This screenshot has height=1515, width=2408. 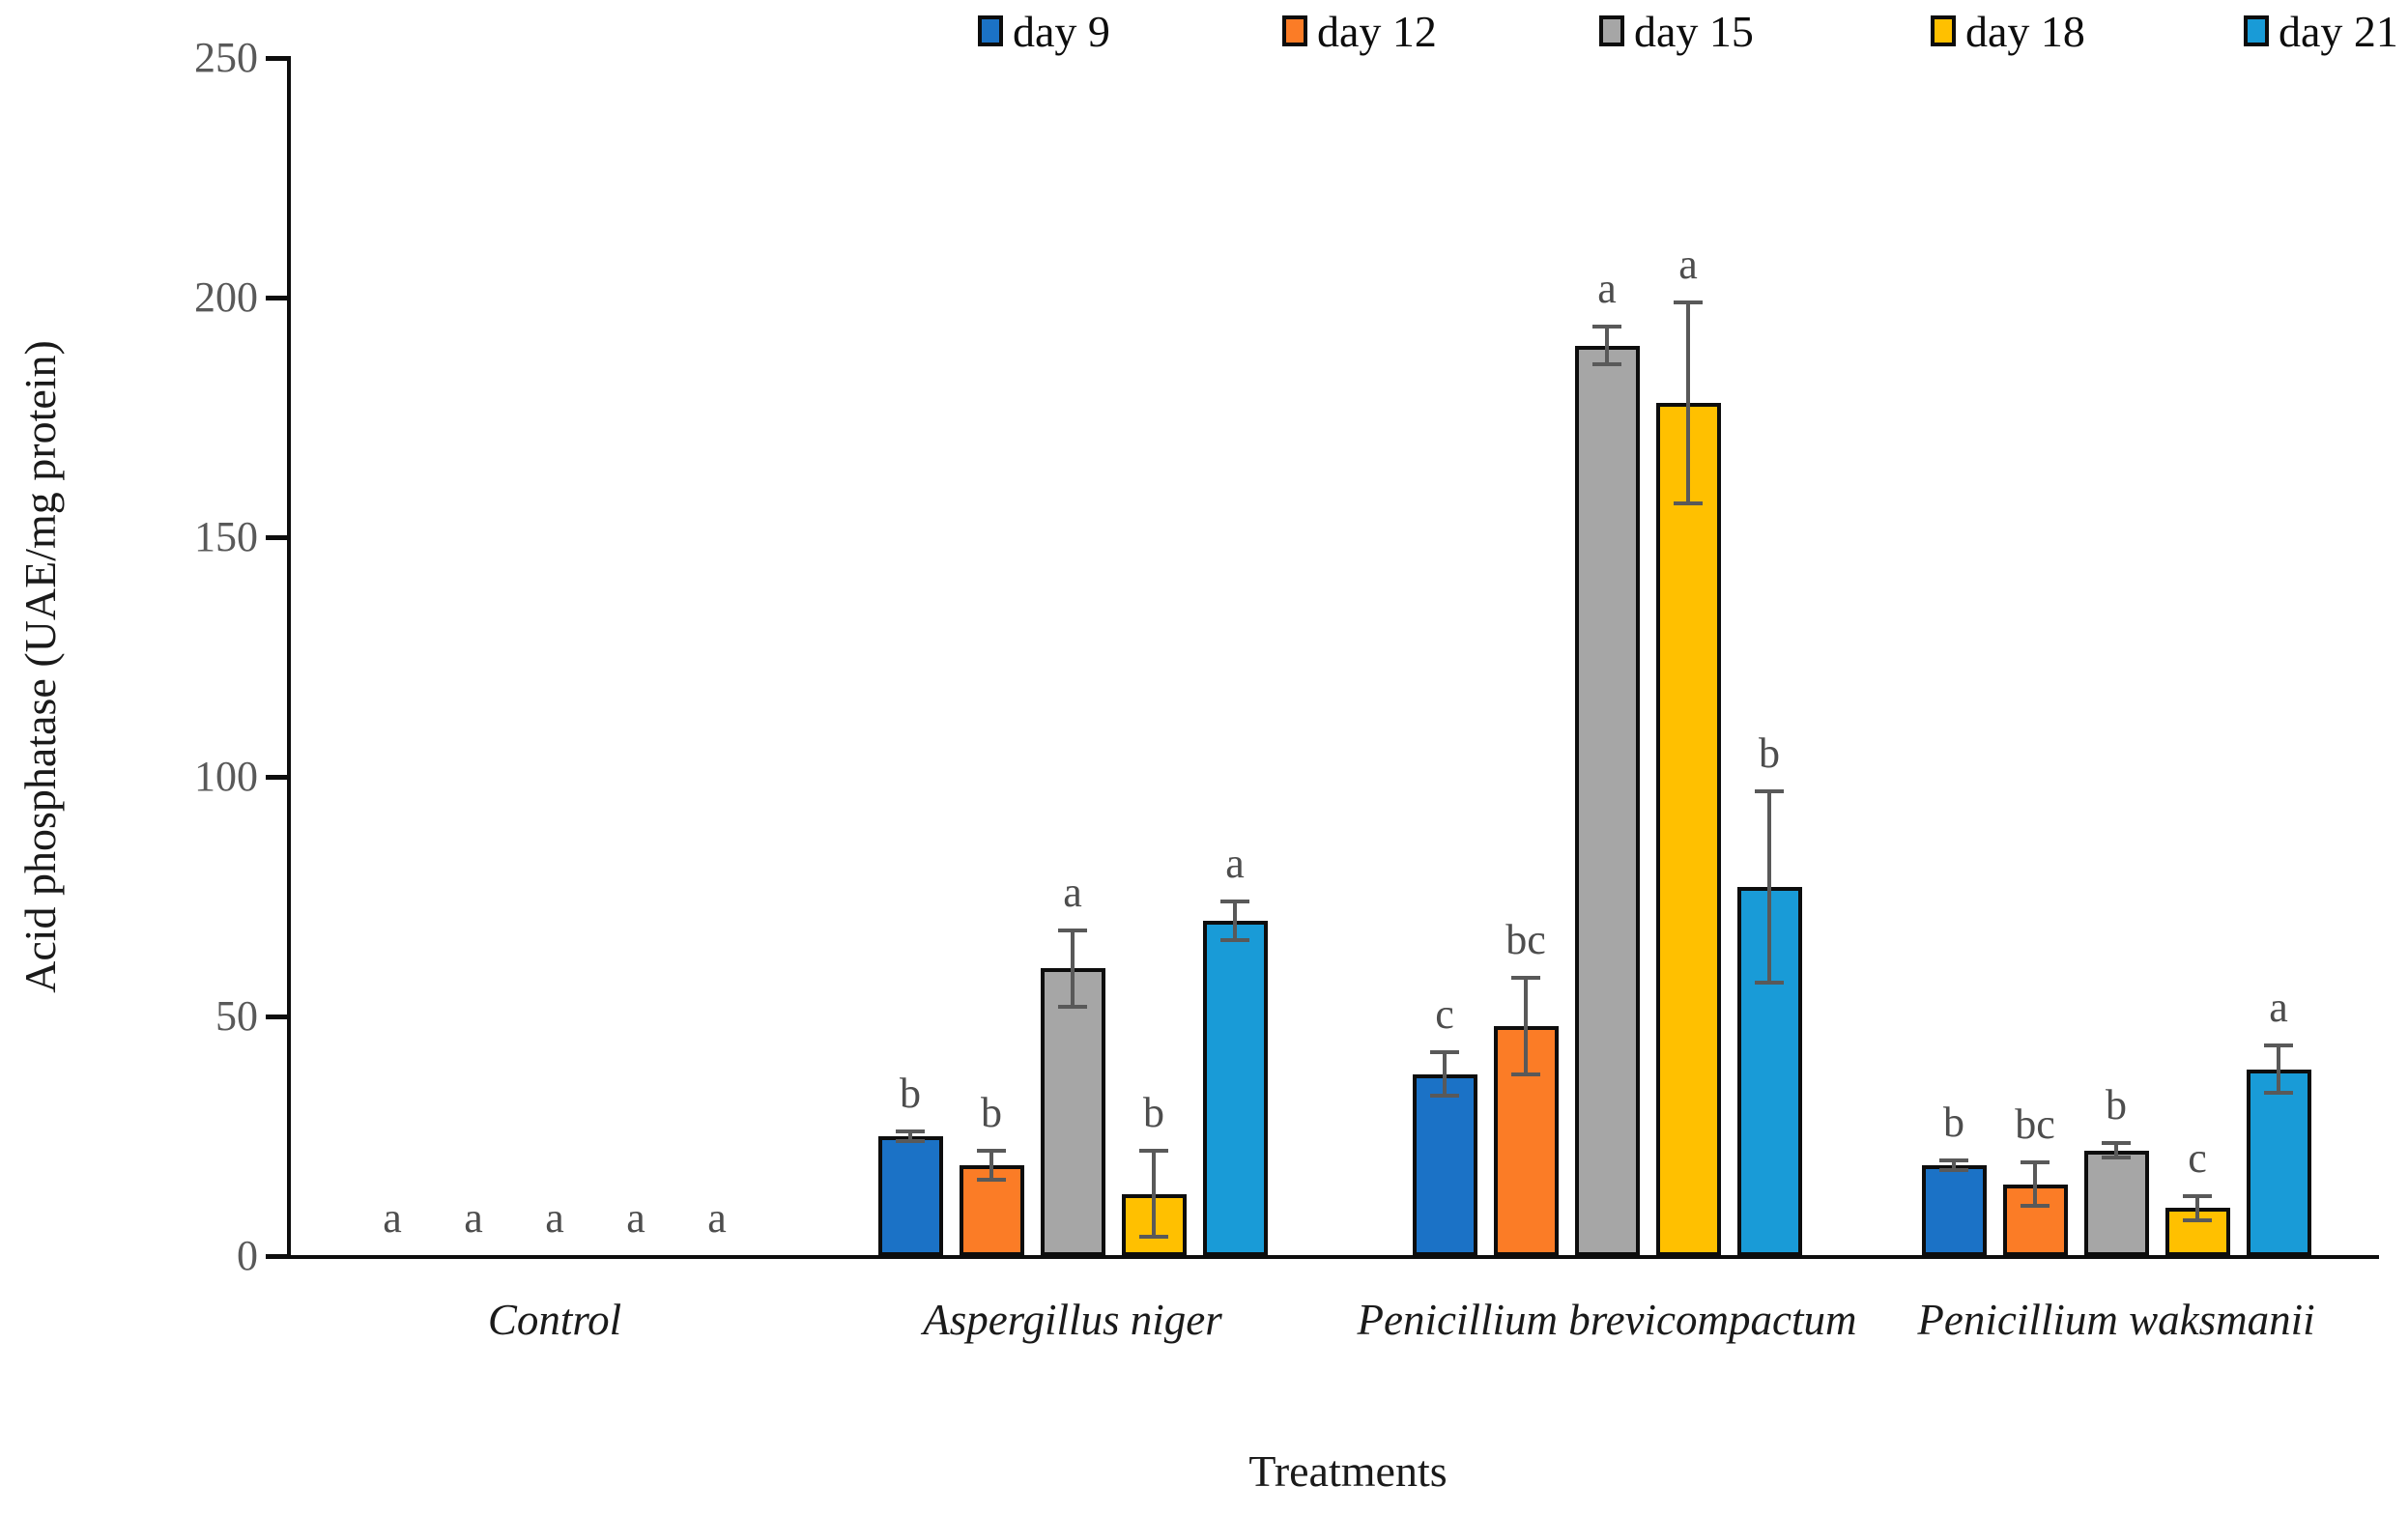 What do you see at coordinates (1348, 1471) in the screenshot?
I see `x-axis-title: Treatments` at bounding box center [1348, 1471].